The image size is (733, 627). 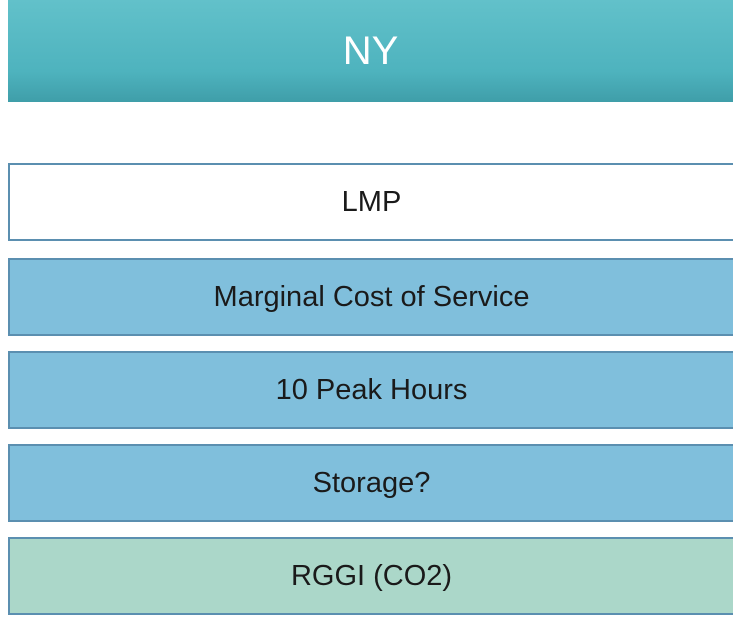 I want to click on item-box: Storage?, so click(x=370, y=483).